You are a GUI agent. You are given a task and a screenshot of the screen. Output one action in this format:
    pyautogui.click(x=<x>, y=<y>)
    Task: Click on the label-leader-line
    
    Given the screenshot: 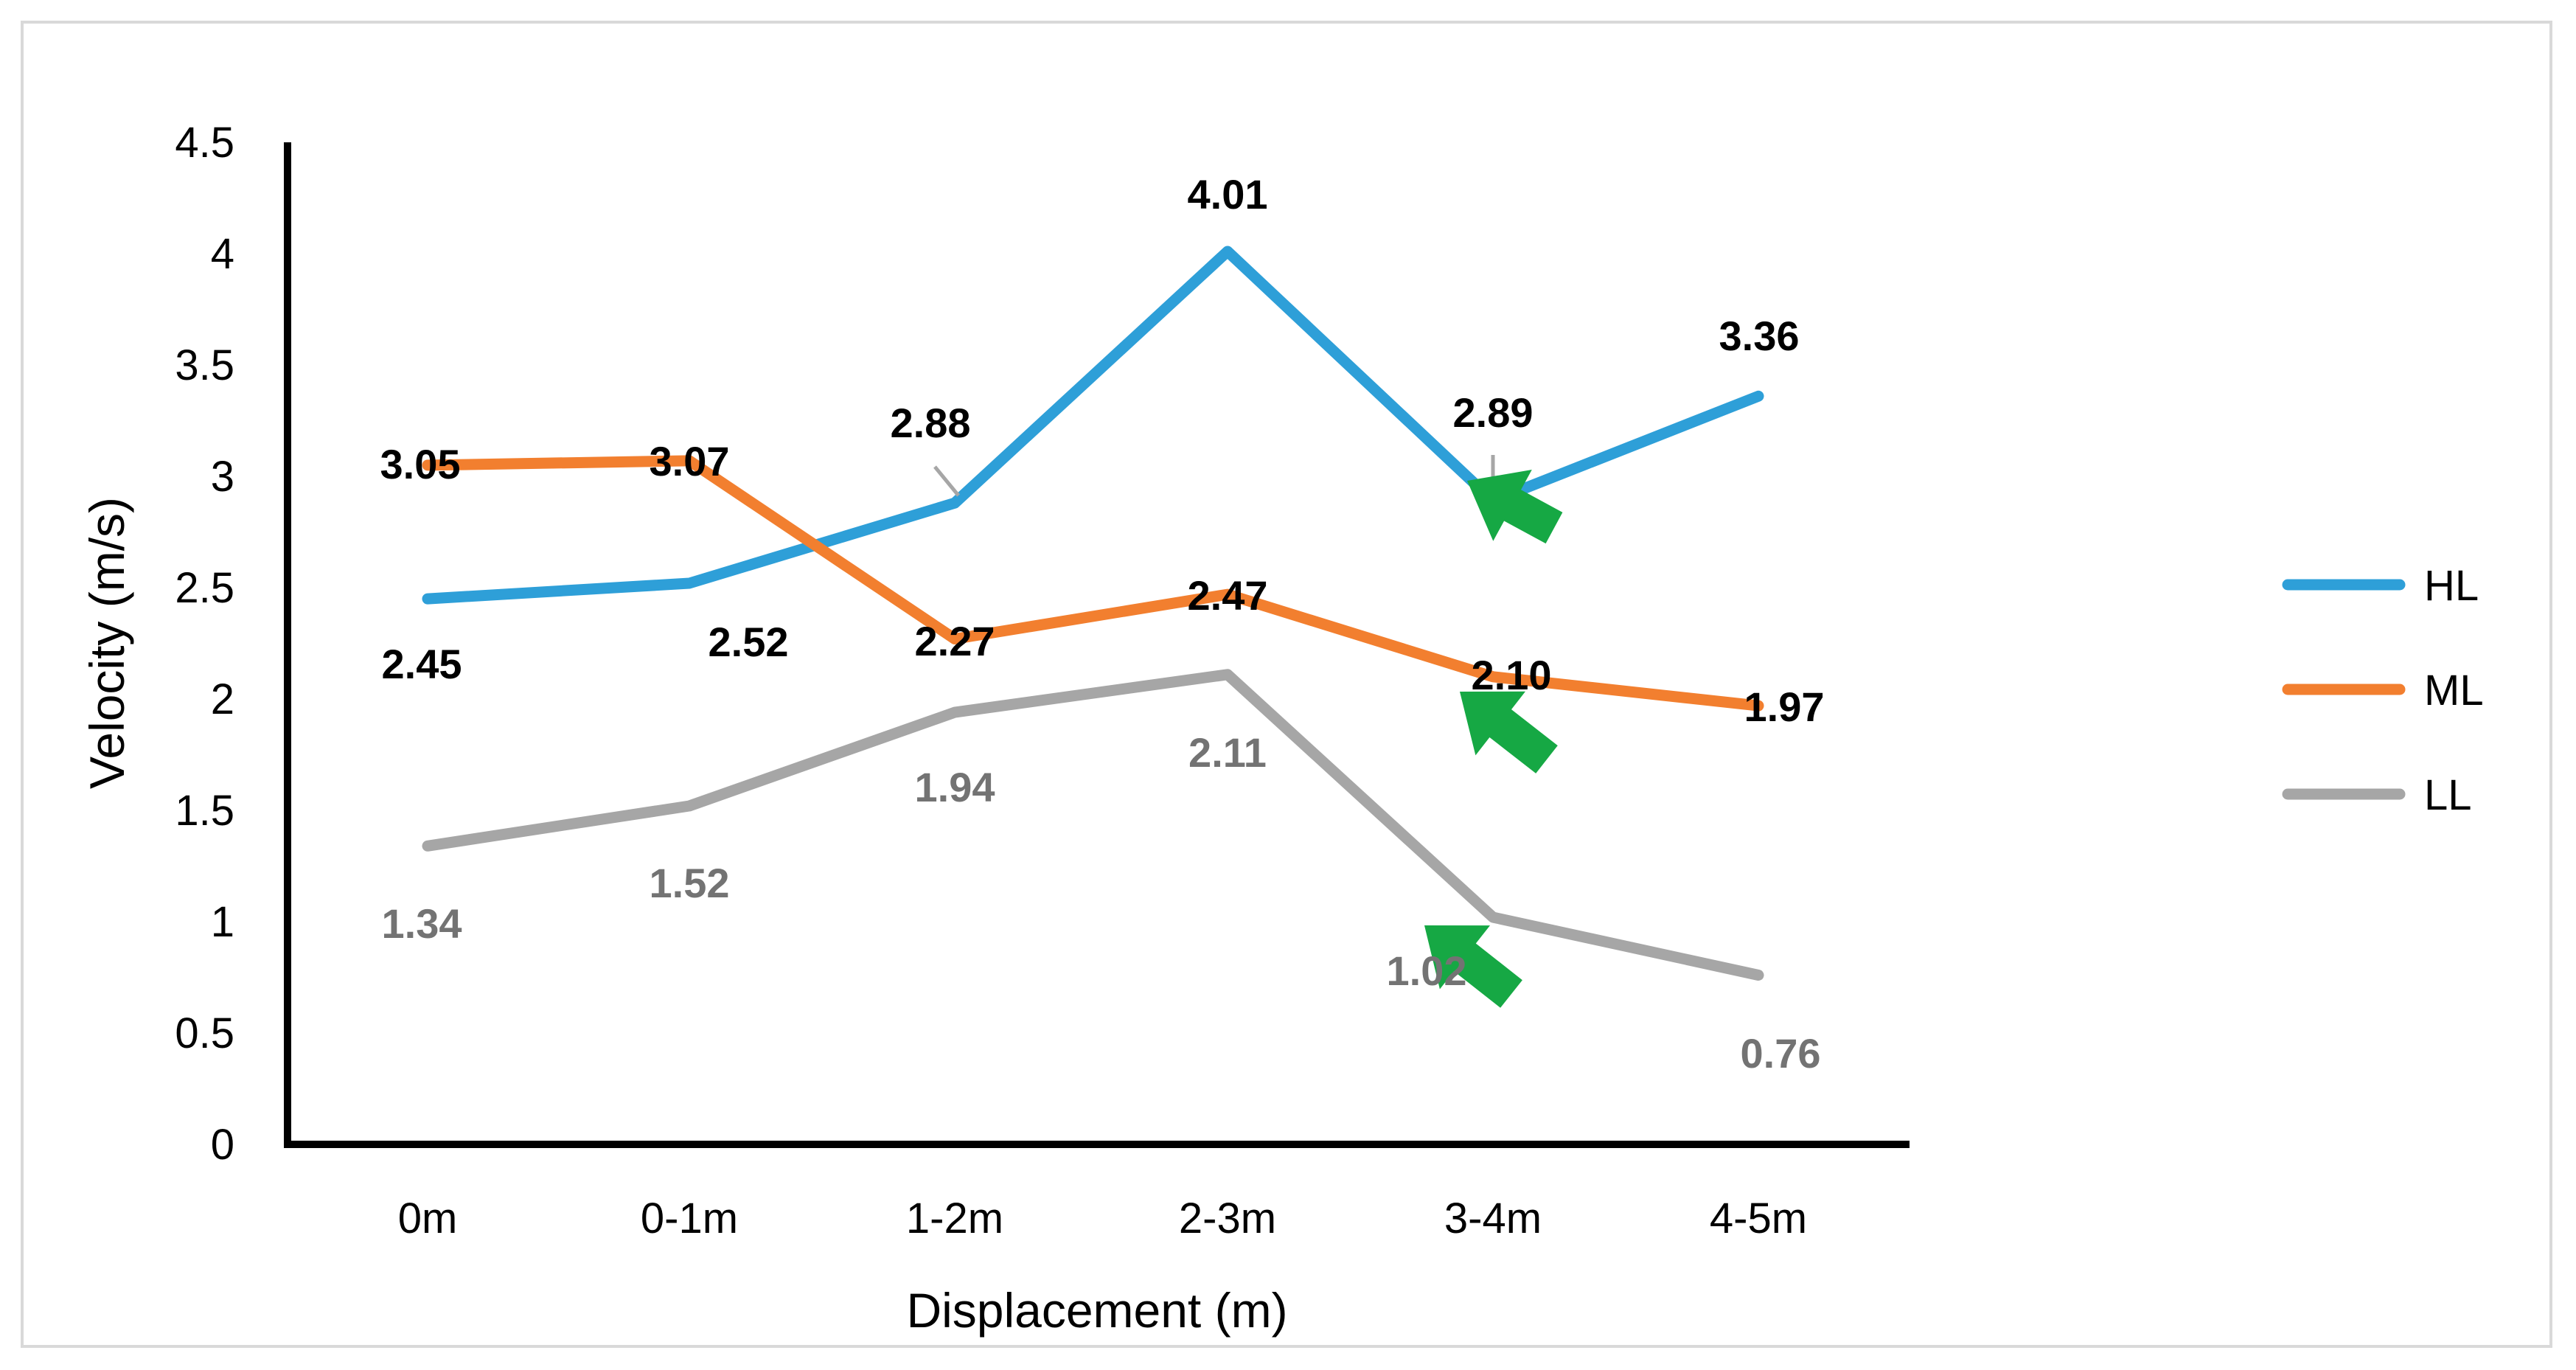 What is the action you would take?
    pyautogui.click(x=946, y=481)
    